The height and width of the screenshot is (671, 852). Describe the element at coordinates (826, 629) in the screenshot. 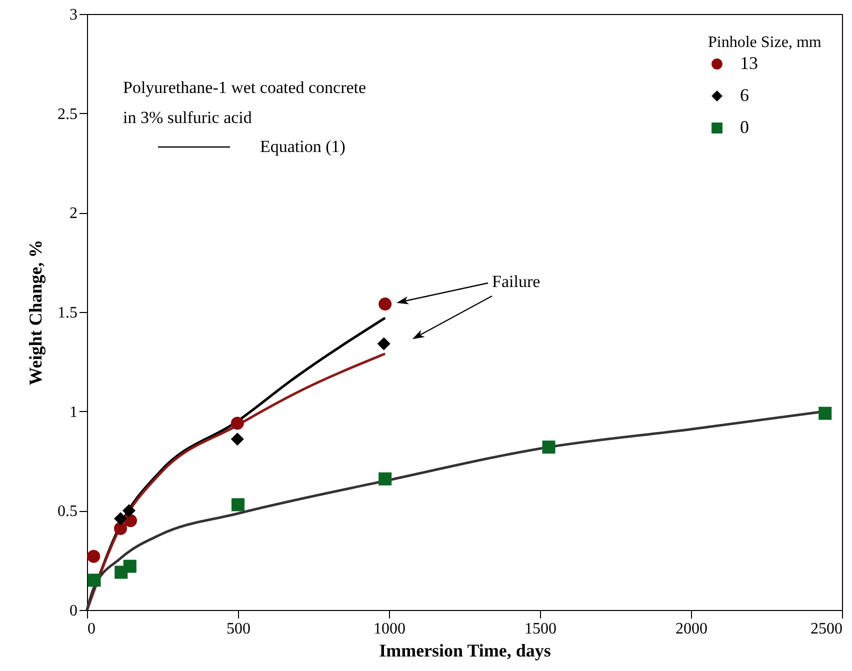

I see `x-tick-label: 2500` at that location.